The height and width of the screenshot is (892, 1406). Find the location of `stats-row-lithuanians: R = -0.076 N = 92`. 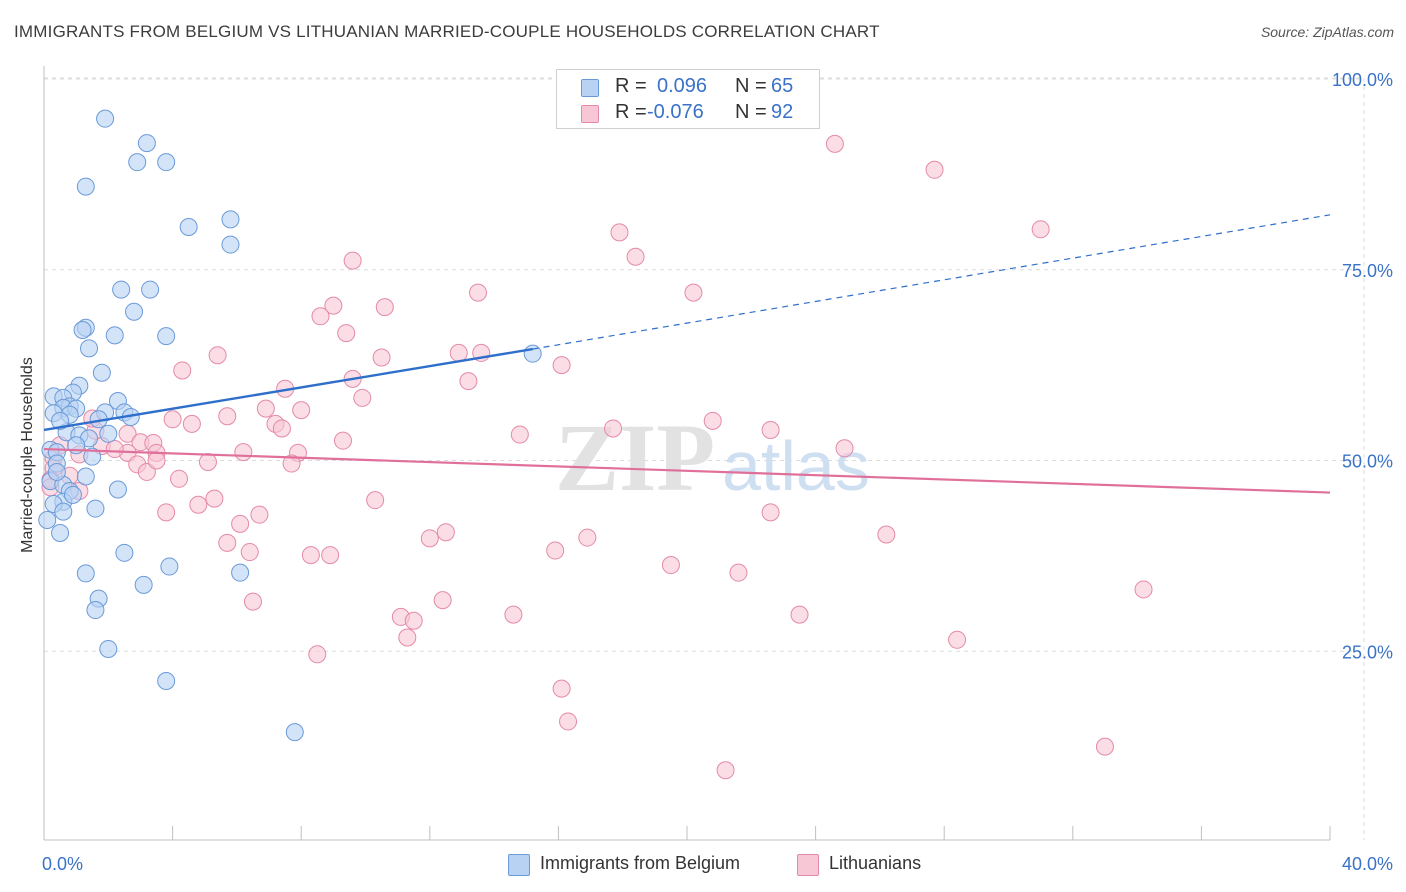

stats-row-lithuanians: R = -0.076 N = 92 is located at coordinates (688, 114).